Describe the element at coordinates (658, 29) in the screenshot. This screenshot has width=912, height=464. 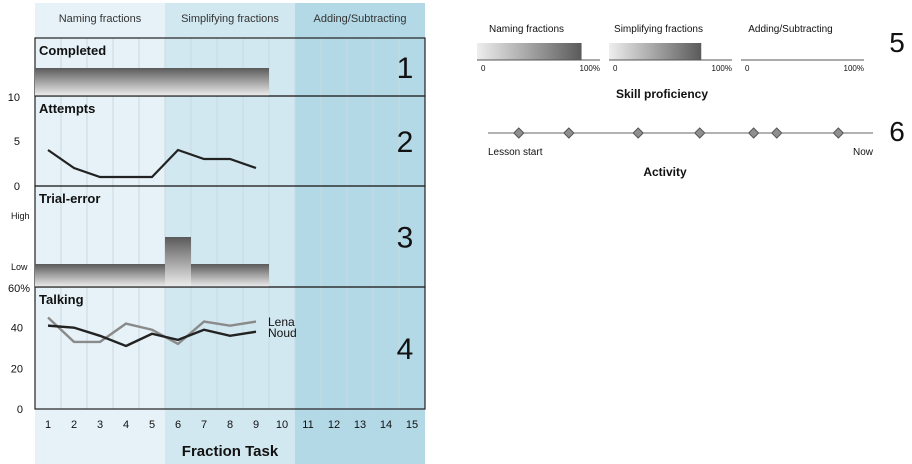
I see `skill-name-label: Simplifying fractions` at that location.